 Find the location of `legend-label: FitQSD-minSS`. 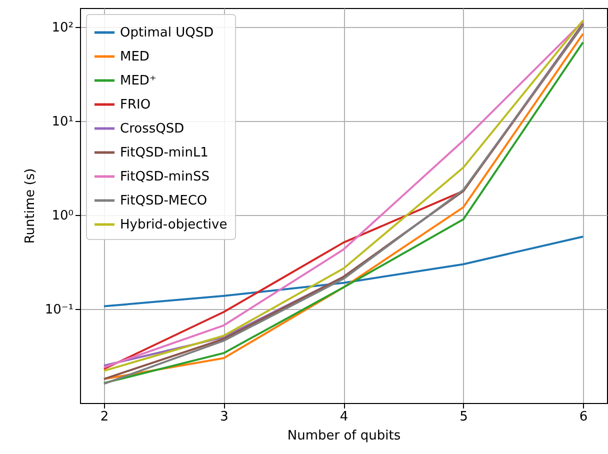

legend-label: FitQSD-minSS is located at coordinates (165, 177).